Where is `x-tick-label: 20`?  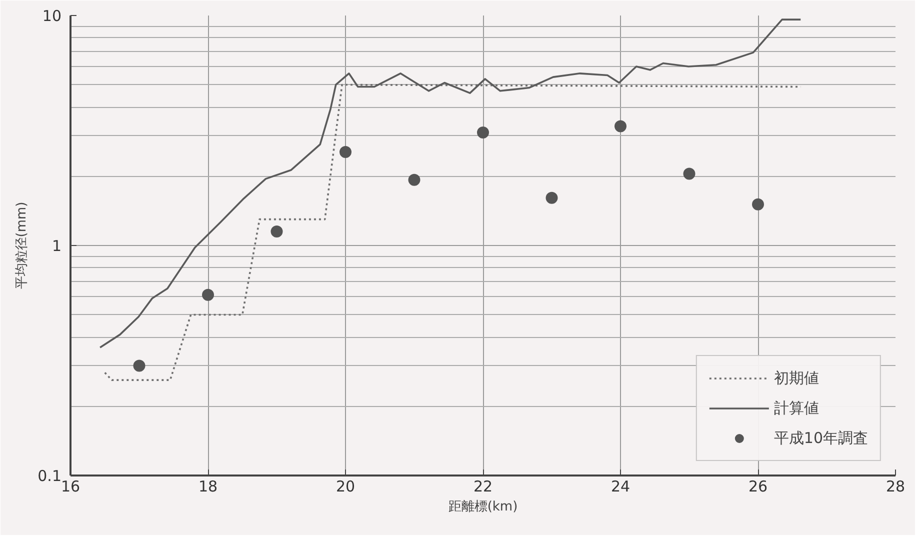
x-tick-label: 20 is located at coordinates (346, 487).